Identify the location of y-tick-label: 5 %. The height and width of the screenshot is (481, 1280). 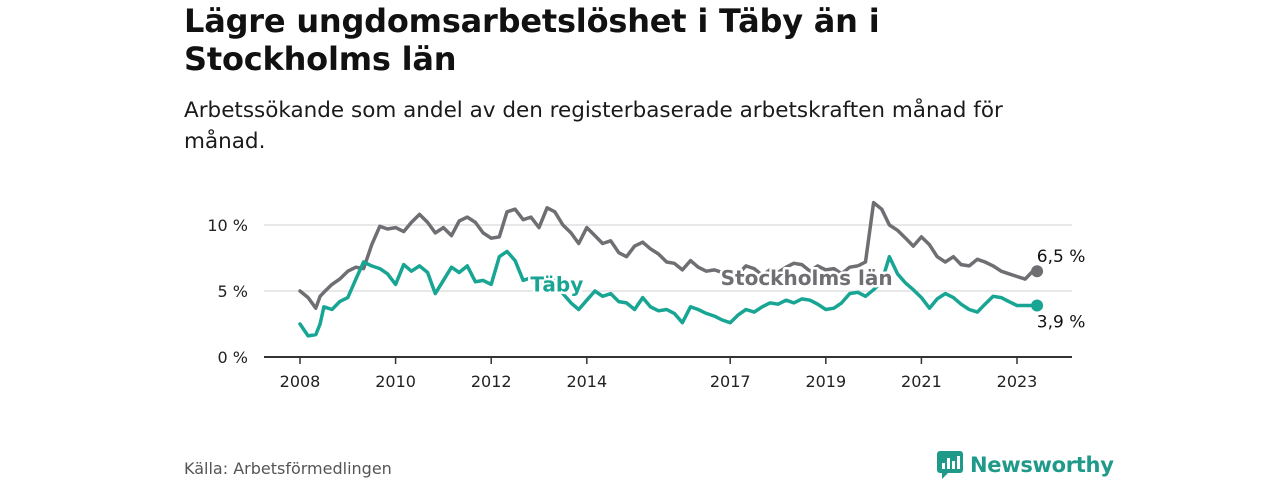
(233, 291).